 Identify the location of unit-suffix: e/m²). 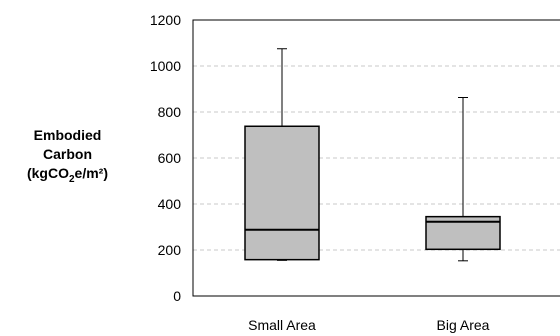
(91, 173).